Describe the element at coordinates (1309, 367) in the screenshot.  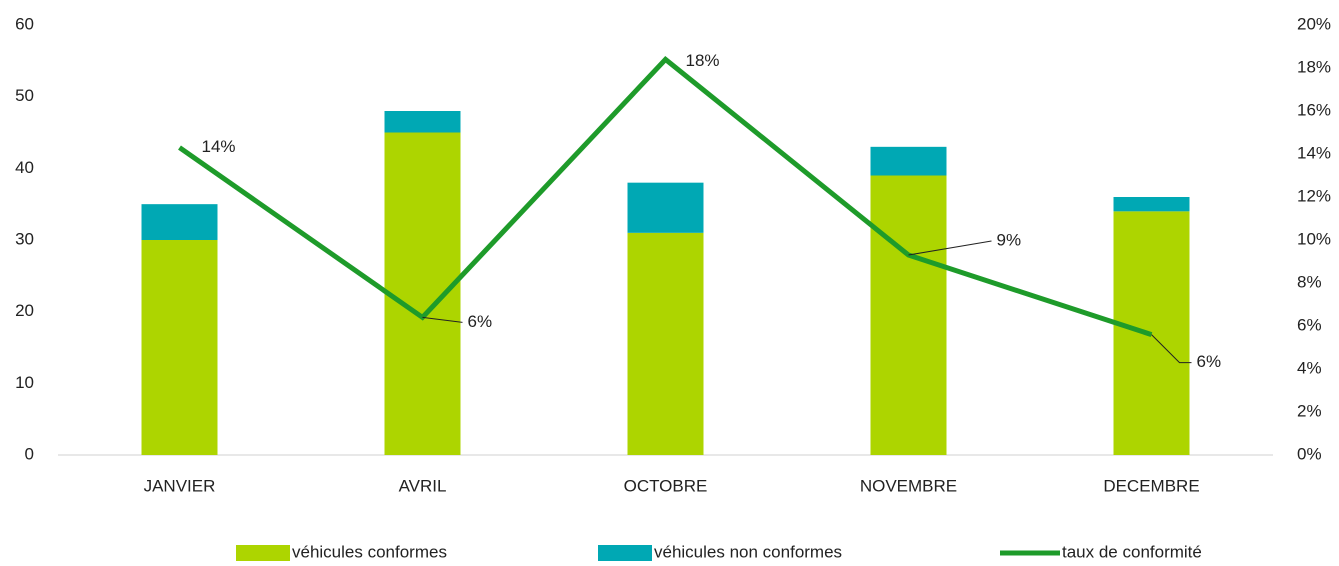
I see `y2-tick-label: 4%` at that location.